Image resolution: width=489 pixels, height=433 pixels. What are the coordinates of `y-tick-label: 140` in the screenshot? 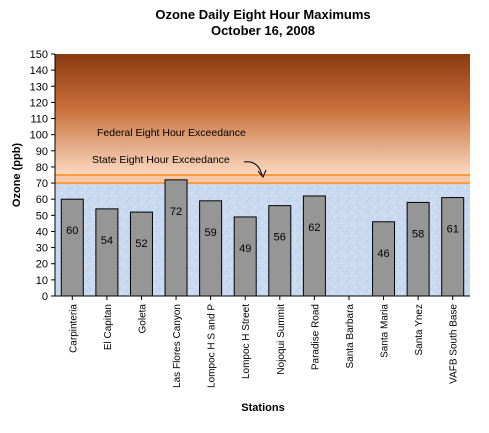 It's located at (39, 71).